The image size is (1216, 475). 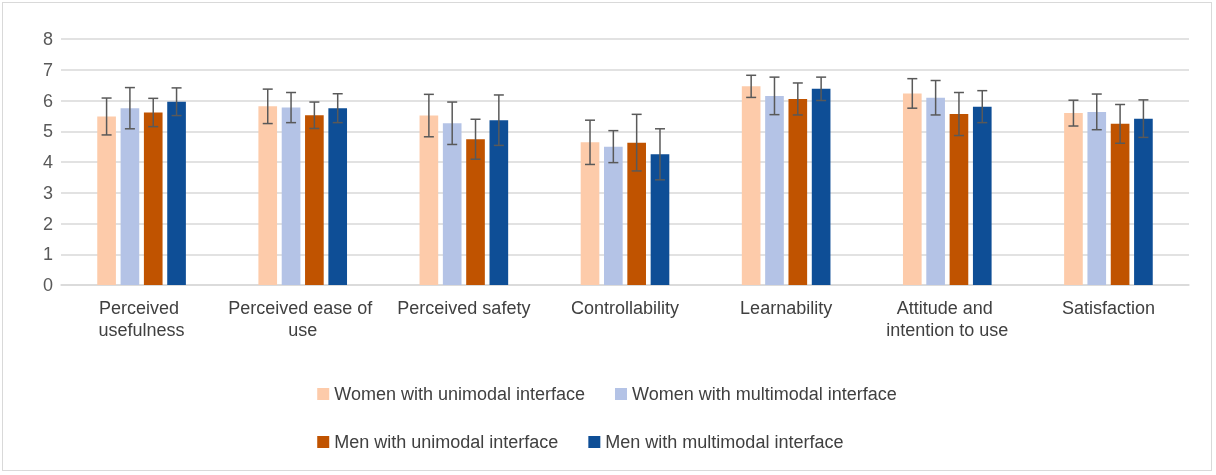 I want to click on y-tick-label: 5, so click(x=47, y=131).